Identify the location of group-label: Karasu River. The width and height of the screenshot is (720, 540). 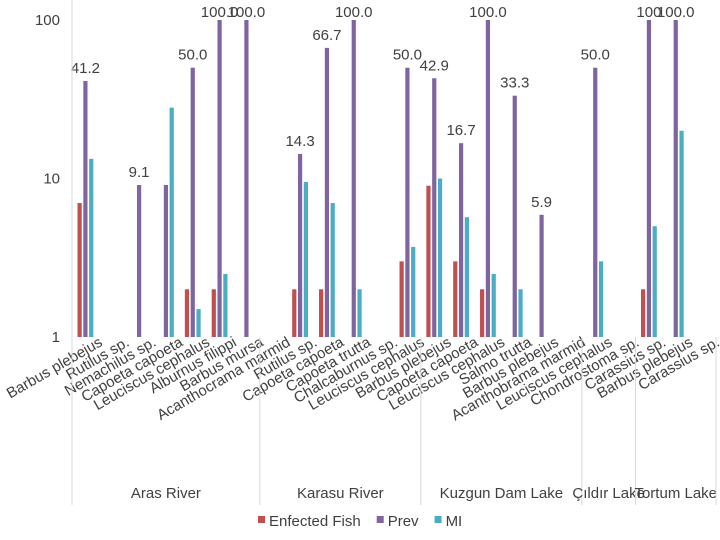
(340, 493).